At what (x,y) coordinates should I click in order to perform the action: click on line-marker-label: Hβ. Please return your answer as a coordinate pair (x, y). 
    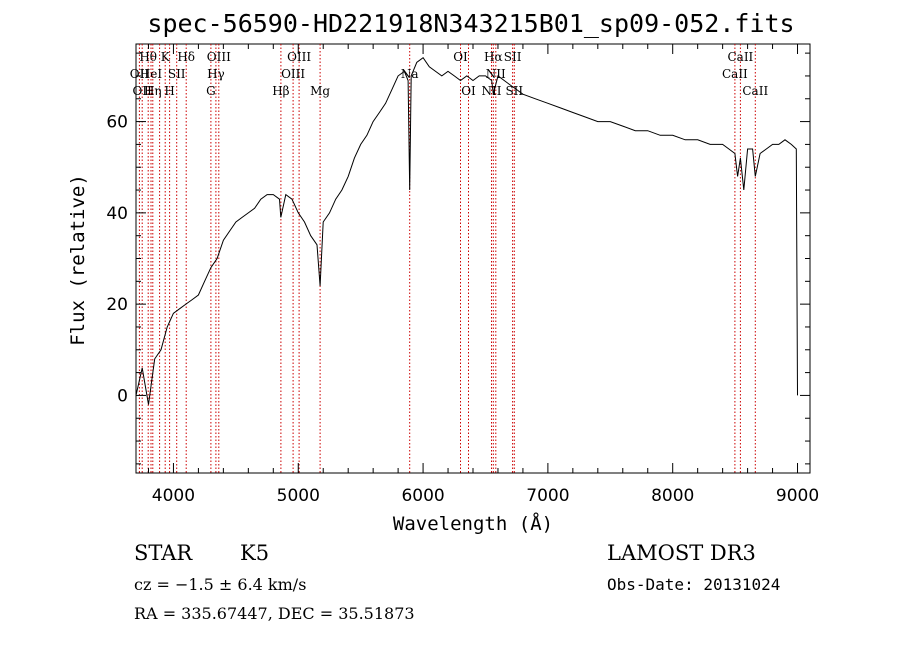
    Looking at the image, I should click on (280, 91).